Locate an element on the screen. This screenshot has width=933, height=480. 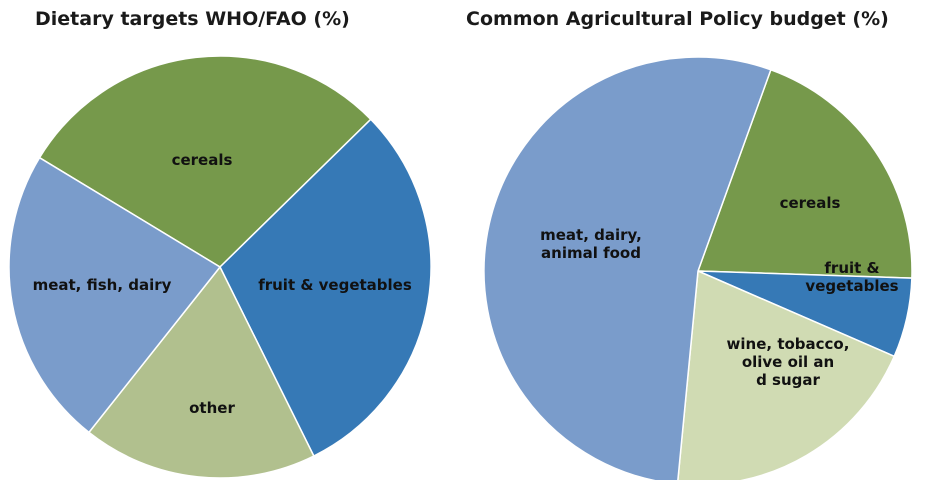
slice-label-cap-meat-dairy-animal-food: meat, dairy, animal food is located at coordinates (591, 244).